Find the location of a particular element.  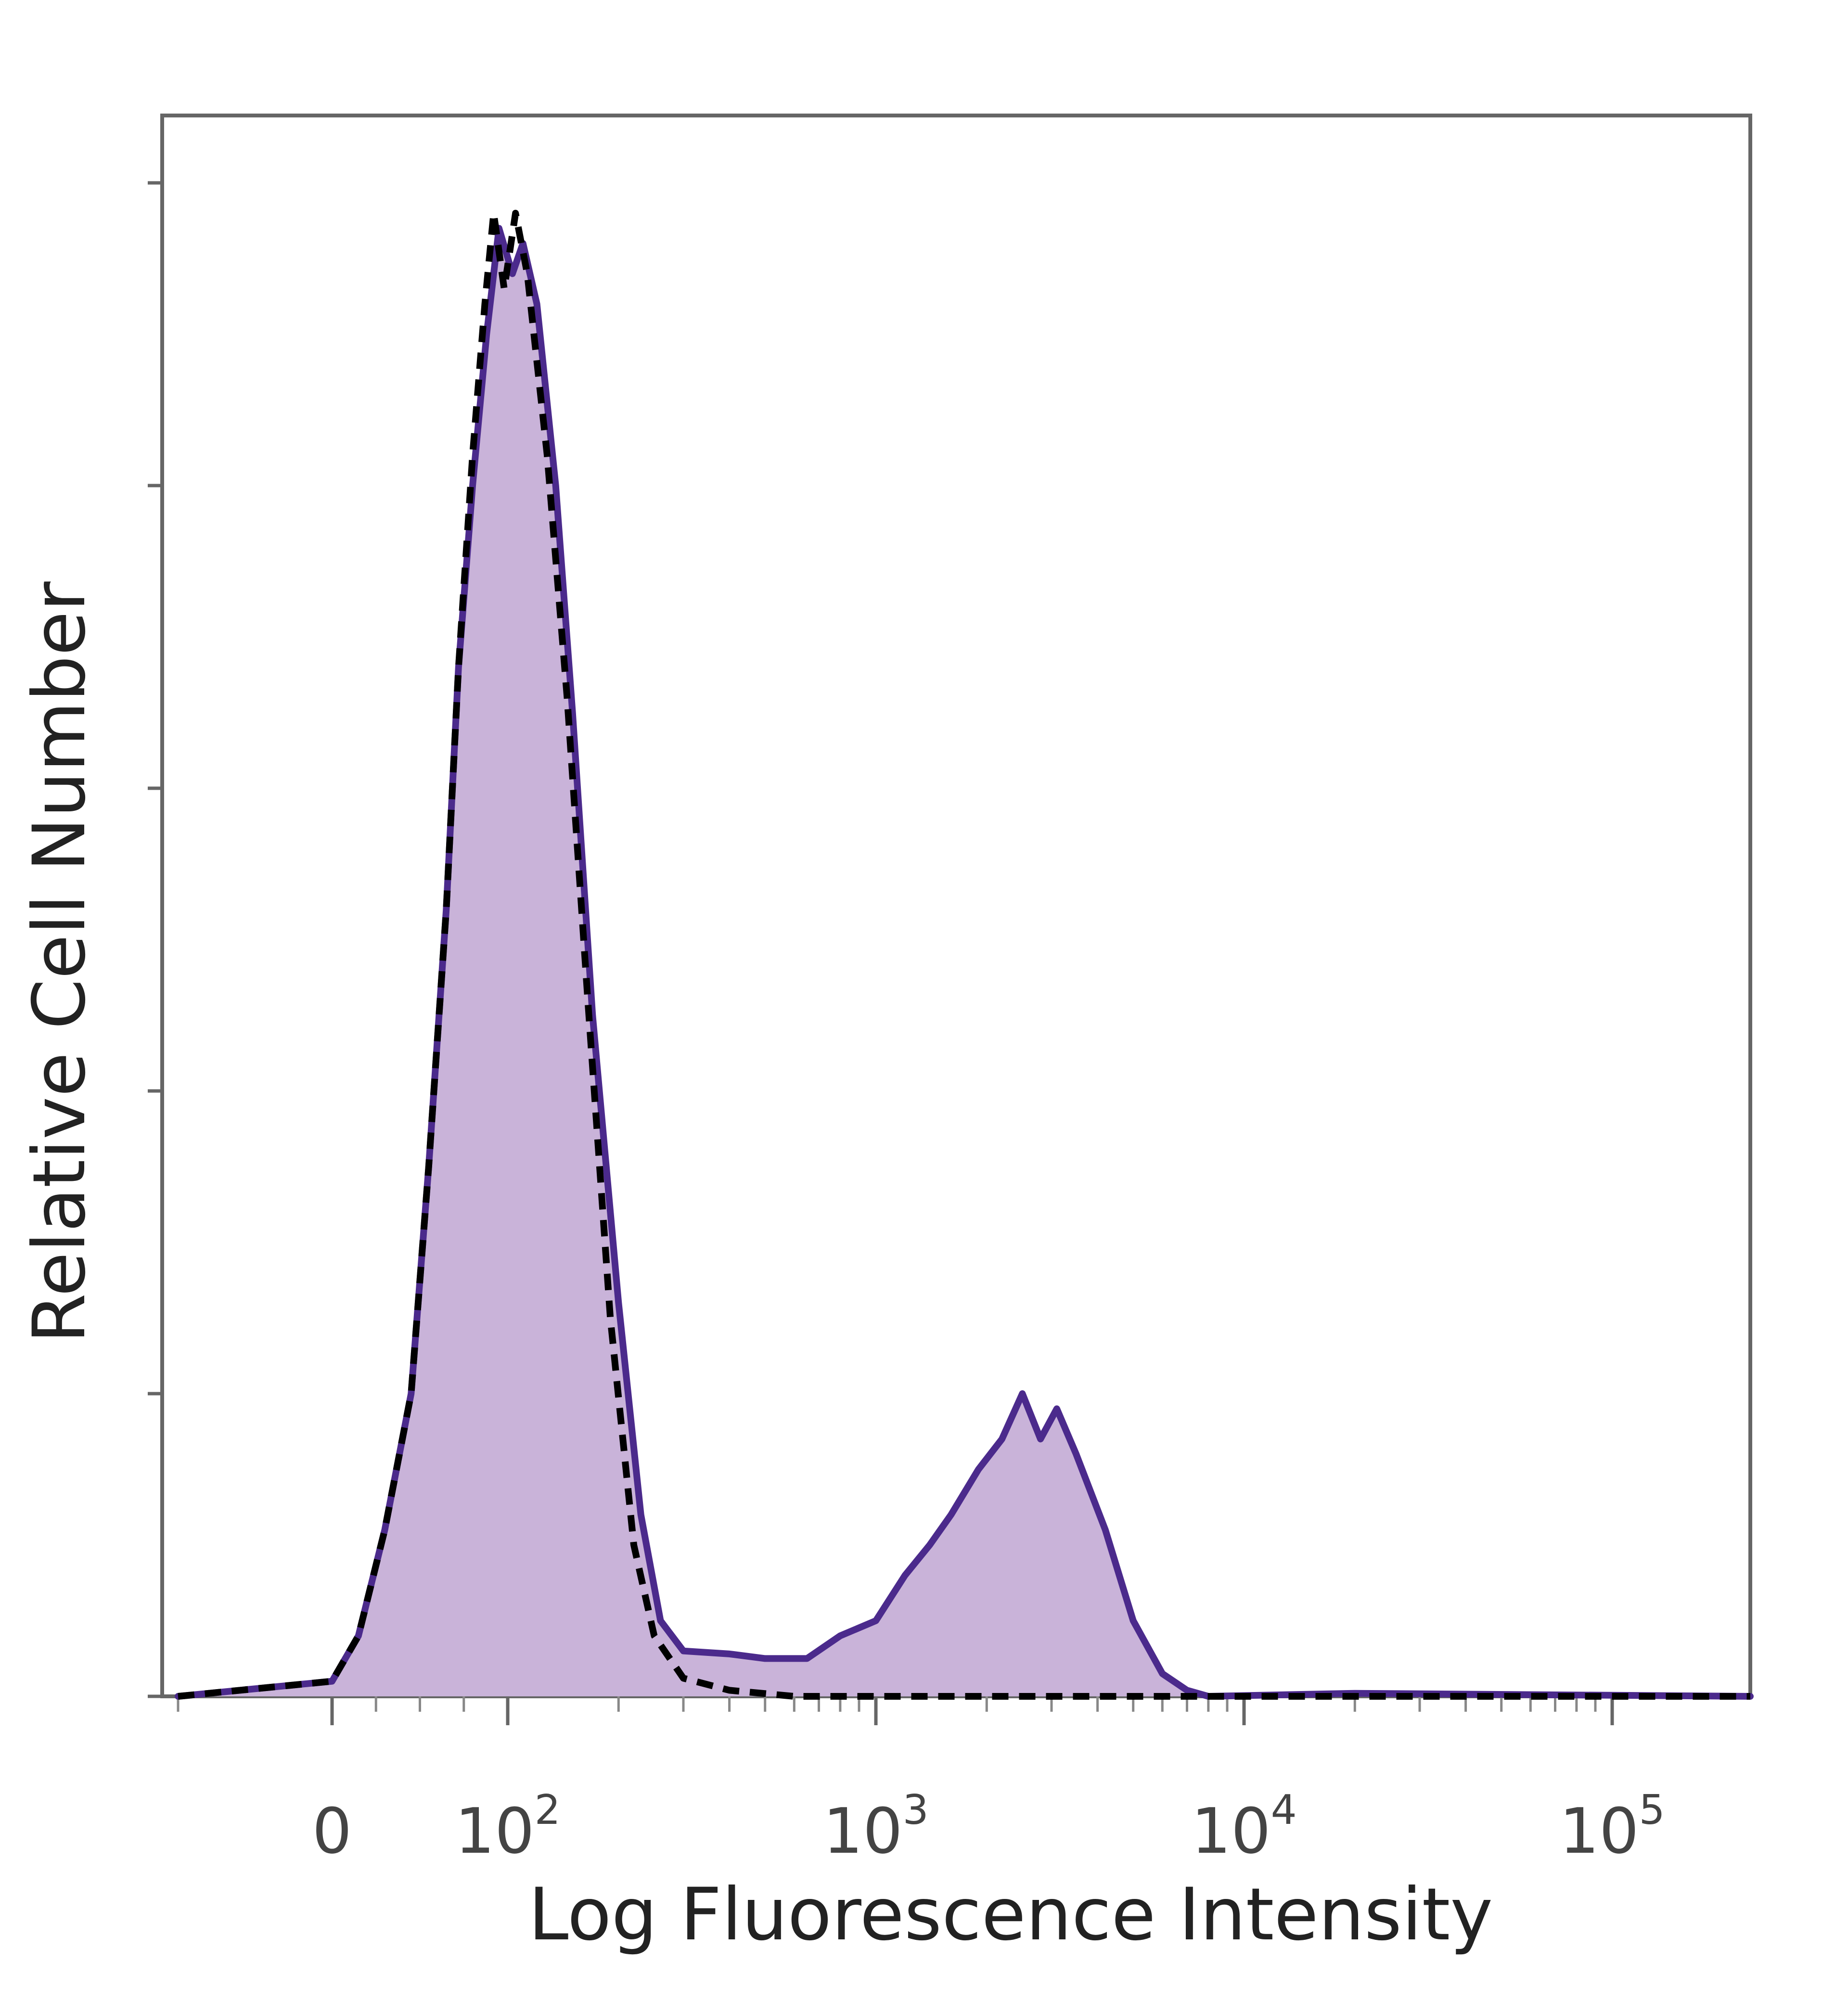

x-tick-label-0: 0 is located at coordinates (332, 1831).